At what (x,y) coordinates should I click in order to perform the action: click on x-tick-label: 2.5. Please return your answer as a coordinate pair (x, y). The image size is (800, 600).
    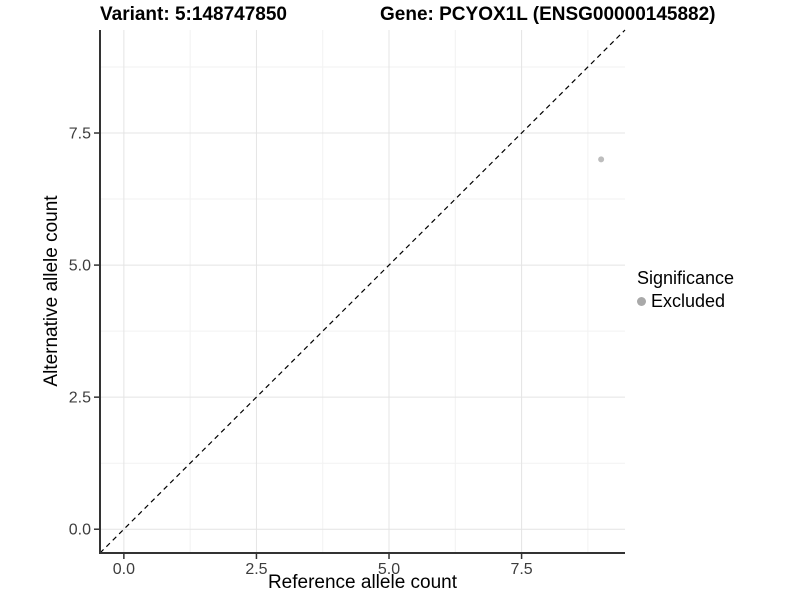
    Looking at the image, I should click on (256, 569).